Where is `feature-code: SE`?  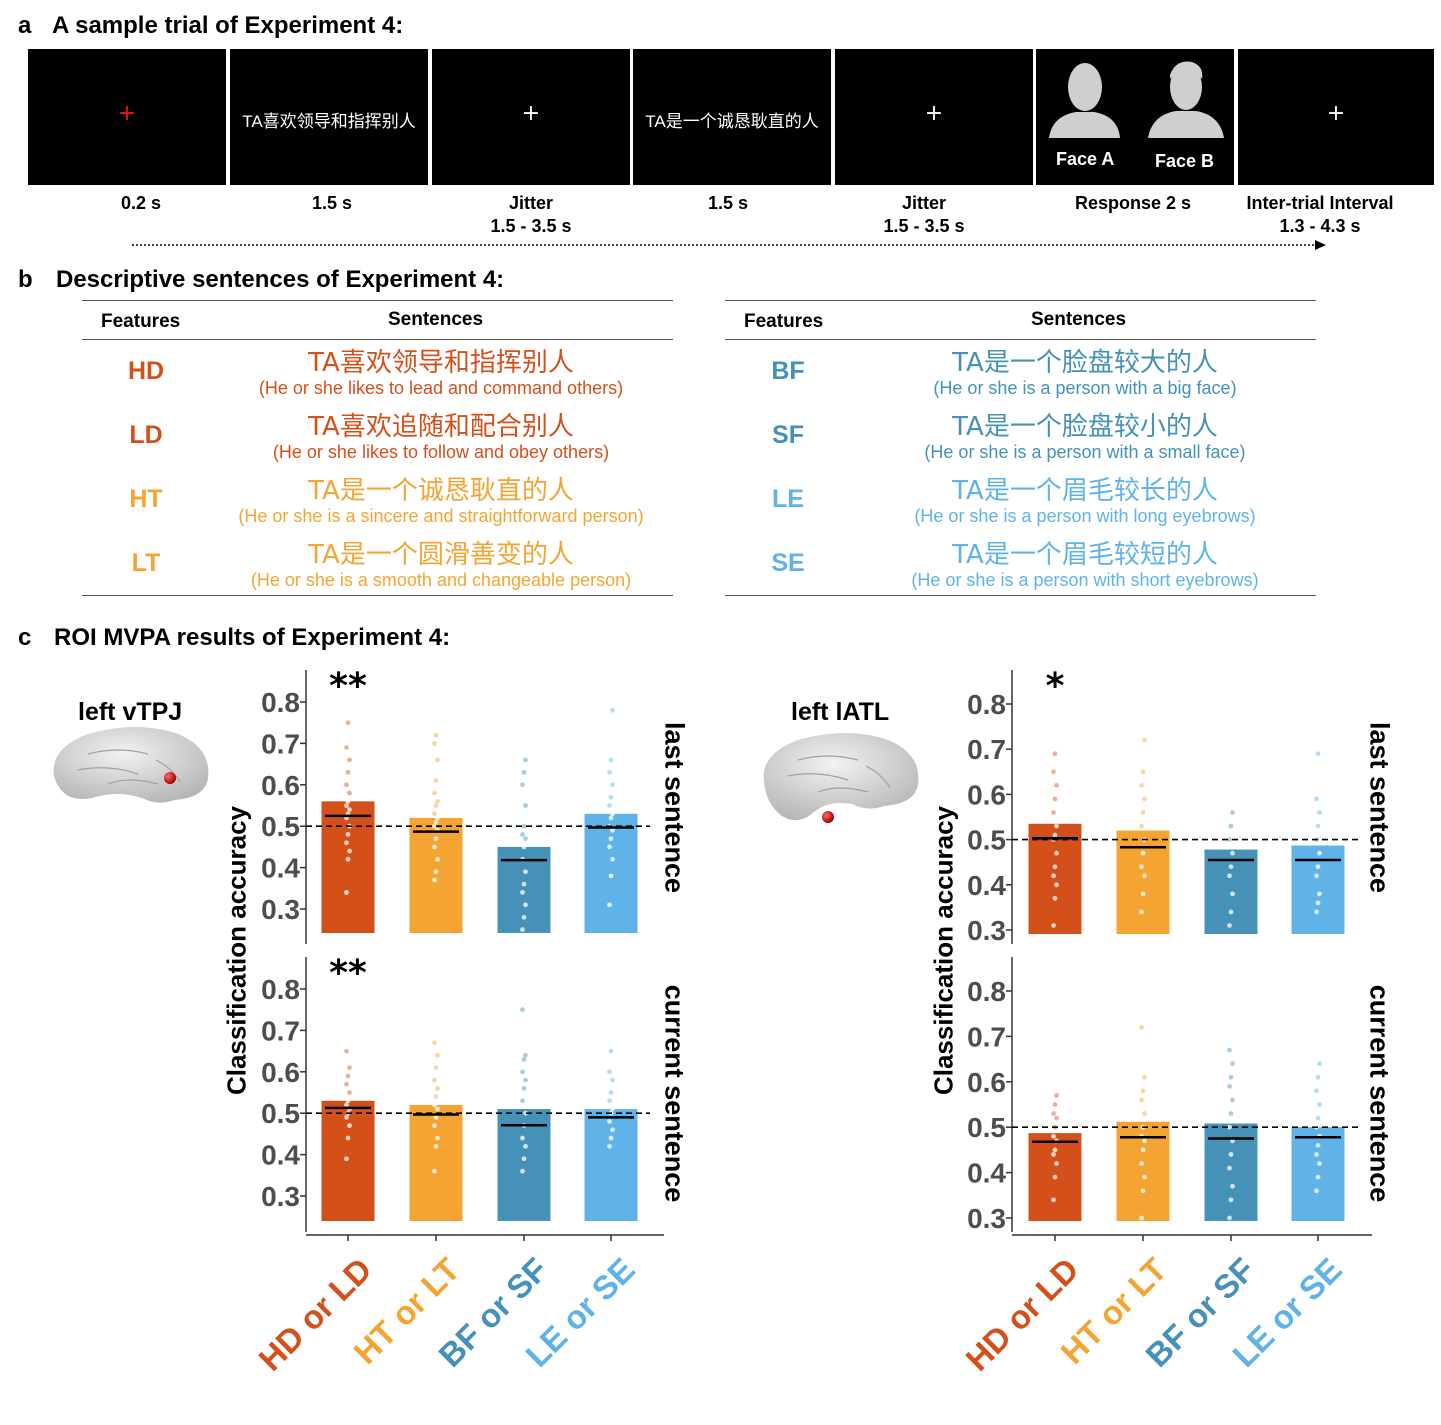
feature-code: SE is located at coordinates (788, 563).